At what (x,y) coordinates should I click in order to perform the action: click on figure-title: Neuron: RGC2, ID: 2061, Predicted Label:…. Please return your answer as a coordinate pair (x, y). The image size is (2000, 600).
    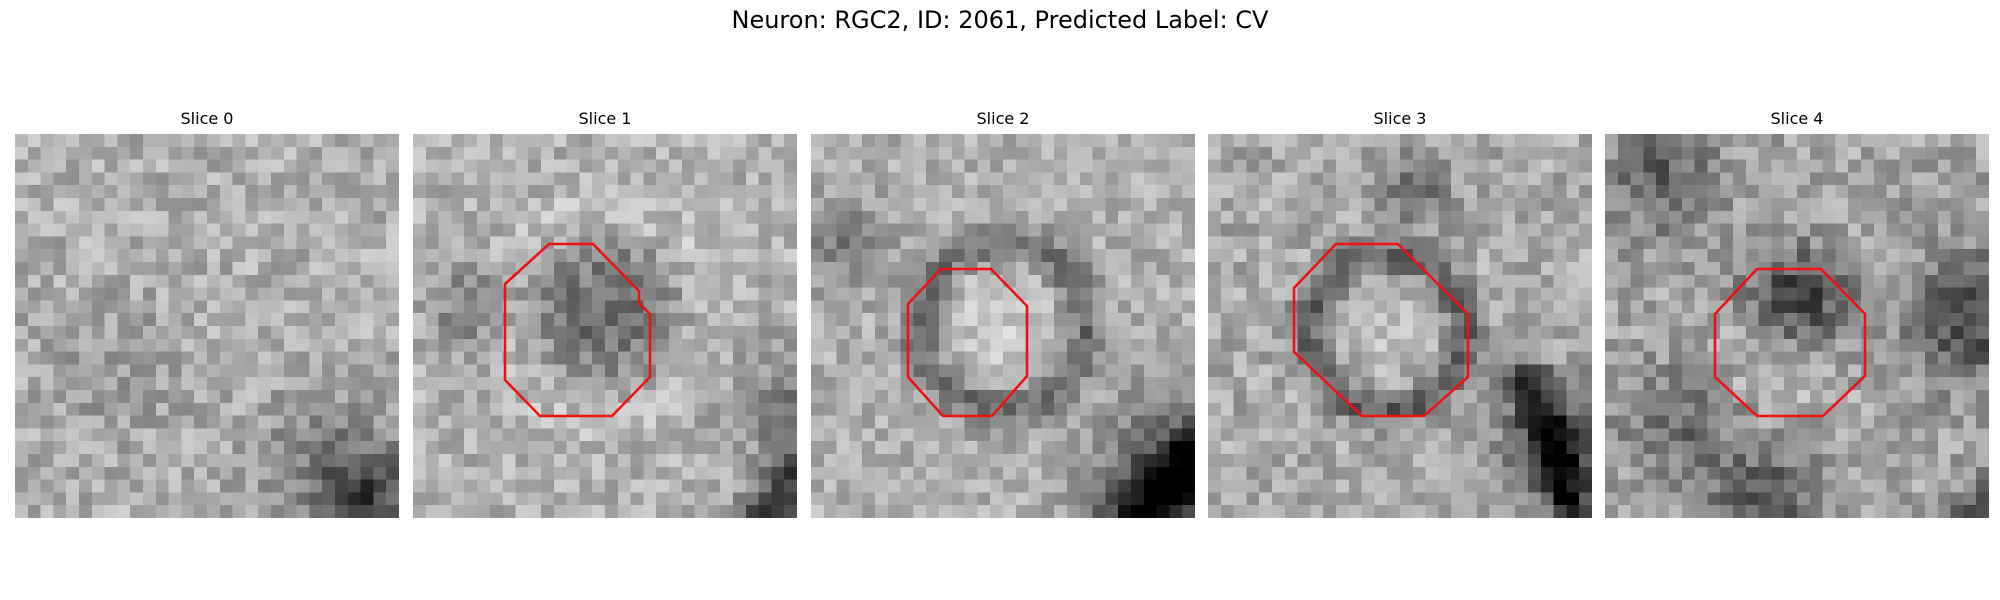
    Looking at the image, I should click on (1000, 20).